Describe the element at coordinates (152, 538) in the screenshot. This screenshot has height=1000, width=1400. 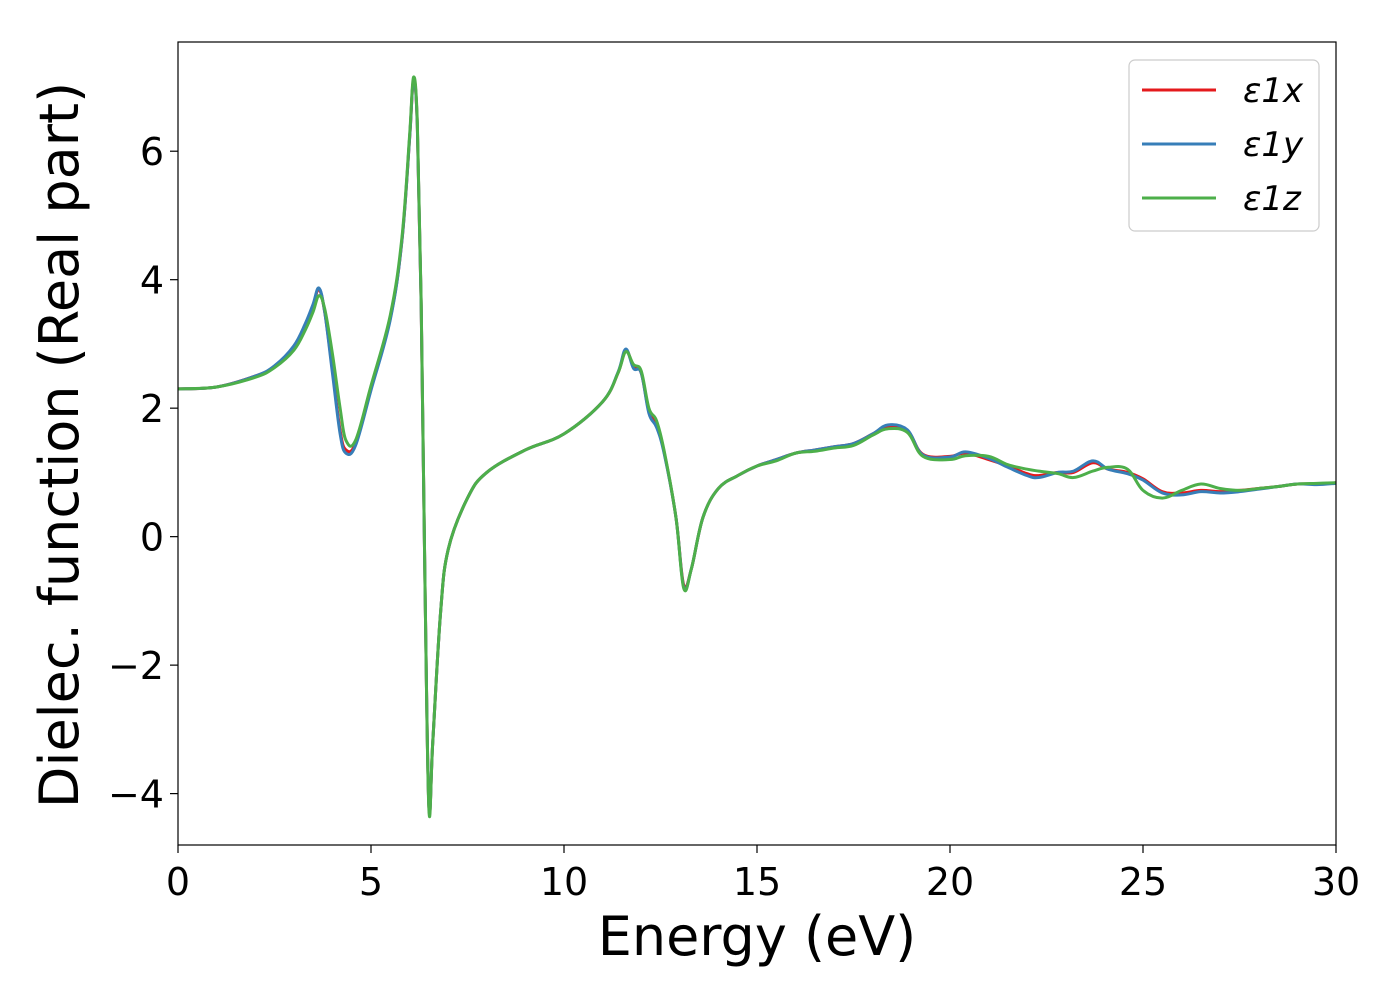
I see `y-tick-label: 0` at that location.